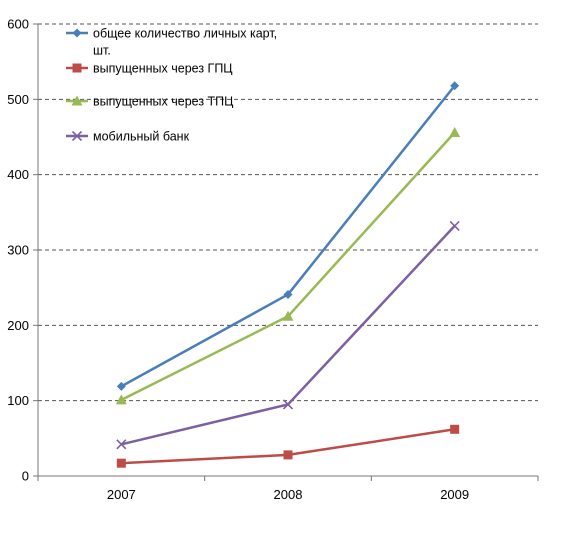 The height and width of the screenshot is (547, 565). What do you see at coordinates (18, 24) in the screenshot?
I see `y-tick-label: 600` at bounding box center [18, 24].